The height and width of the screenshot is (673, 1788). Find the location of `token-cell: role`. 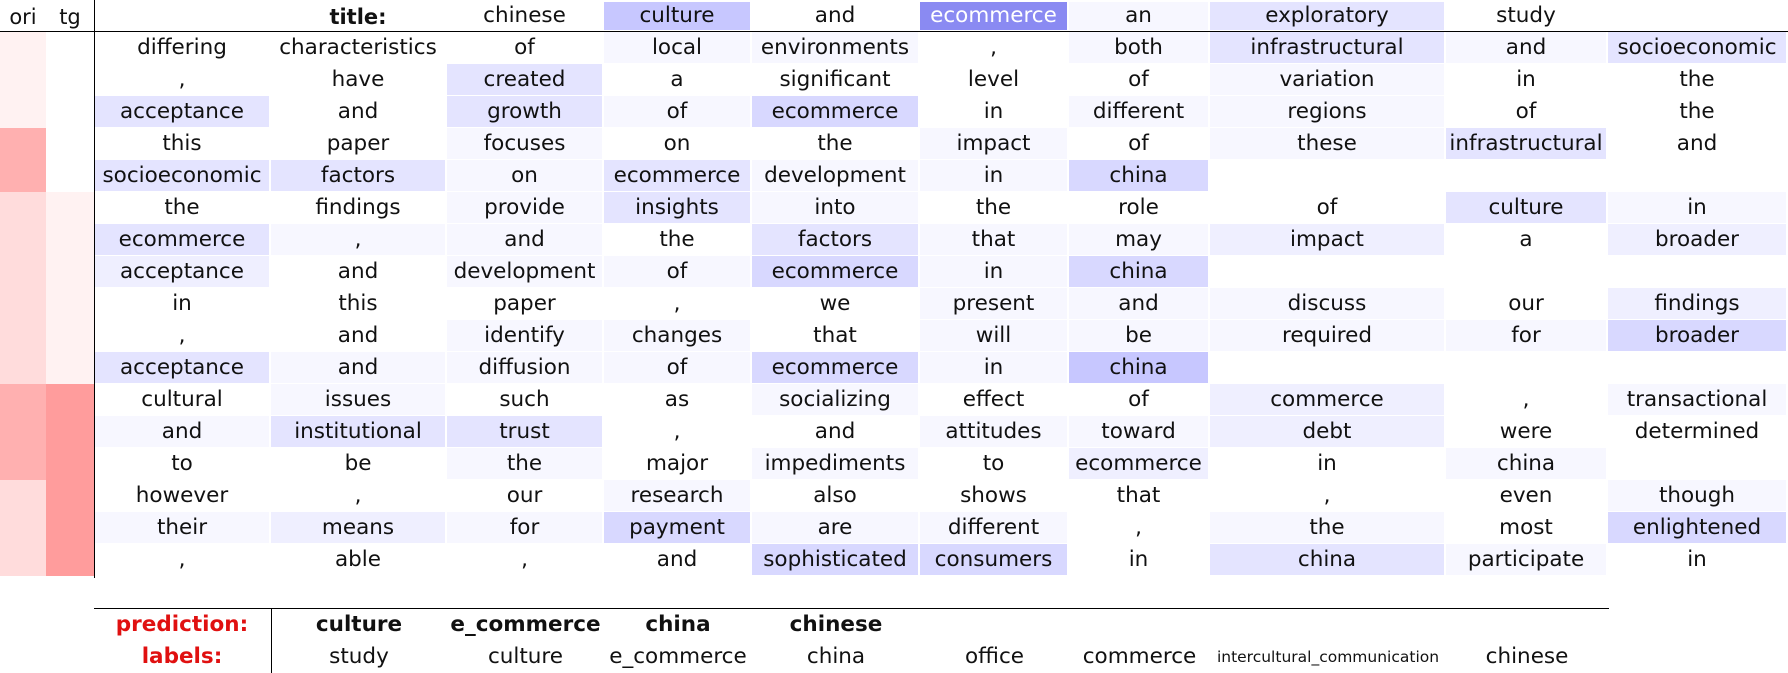

token-cell: role is located at coordinates (1138, 207).